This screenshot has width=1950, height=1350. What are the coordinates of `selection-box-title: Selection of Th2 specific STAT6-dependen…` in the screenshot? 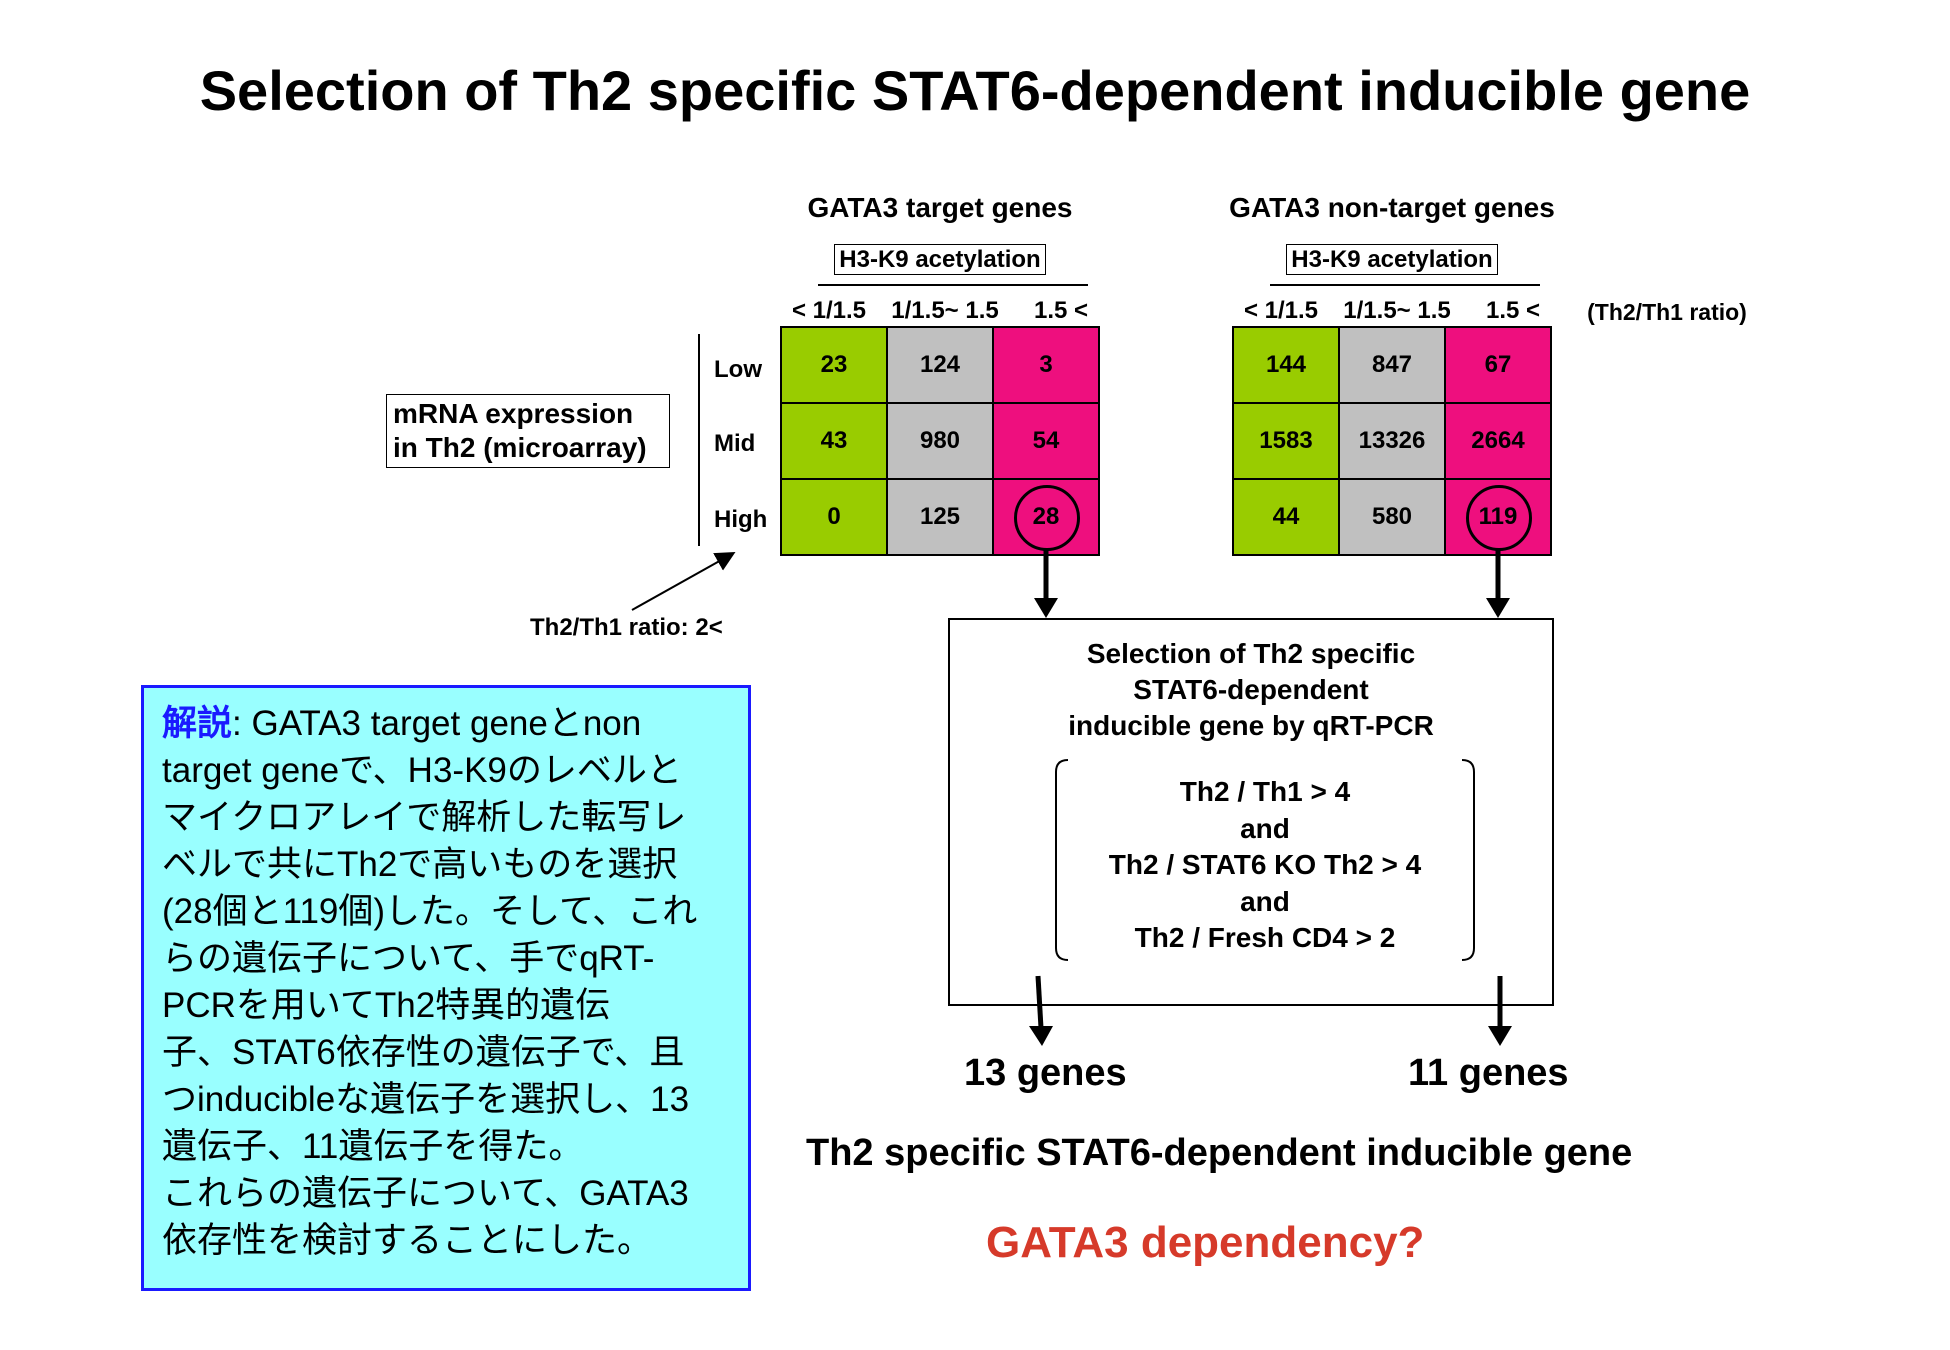 It's located at (1251, 689).